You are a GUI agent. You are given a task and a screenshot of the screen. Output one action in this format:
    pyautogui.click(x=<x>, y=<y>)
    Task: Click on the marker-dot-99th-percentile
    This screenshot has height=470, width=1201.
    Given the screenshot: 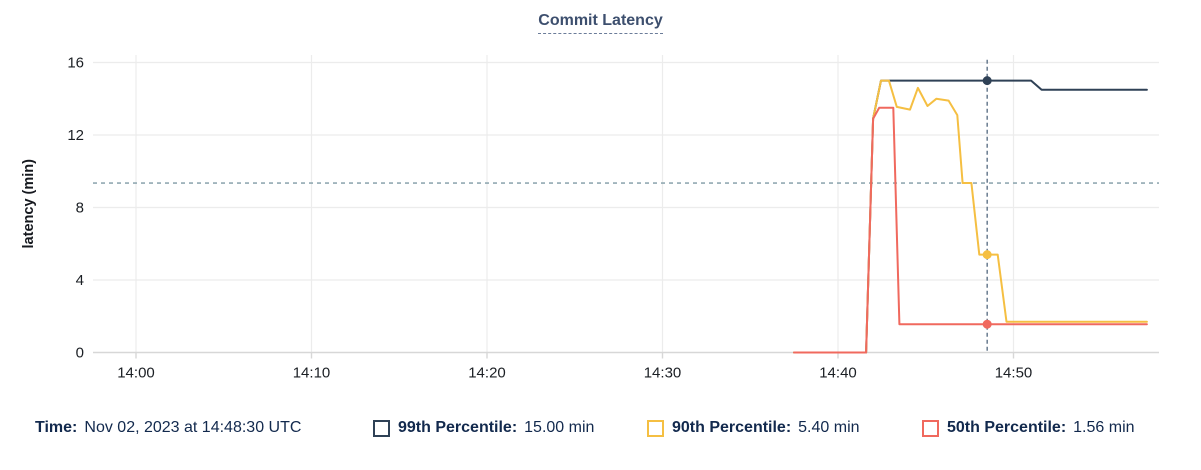 What is the action you would take?
    pyautogui.click(x=987, y=81)
    